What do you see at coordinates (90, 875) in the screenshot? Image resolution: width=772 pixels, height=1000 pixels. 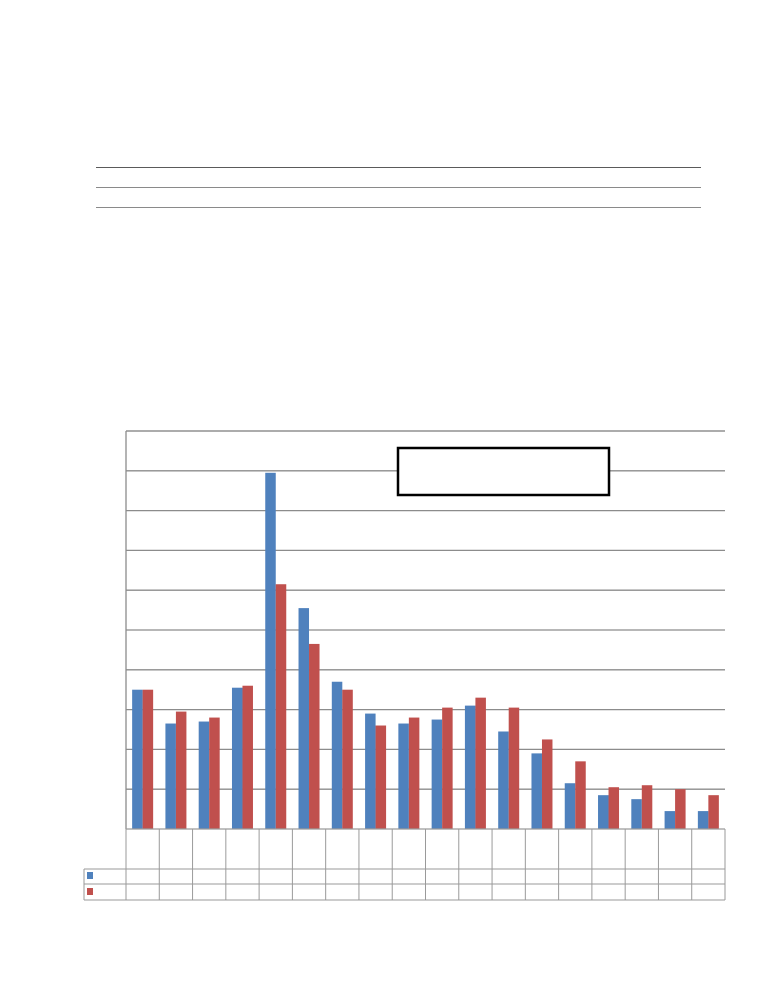 I see `legend-key-series1` at bounding box center [90, 875].